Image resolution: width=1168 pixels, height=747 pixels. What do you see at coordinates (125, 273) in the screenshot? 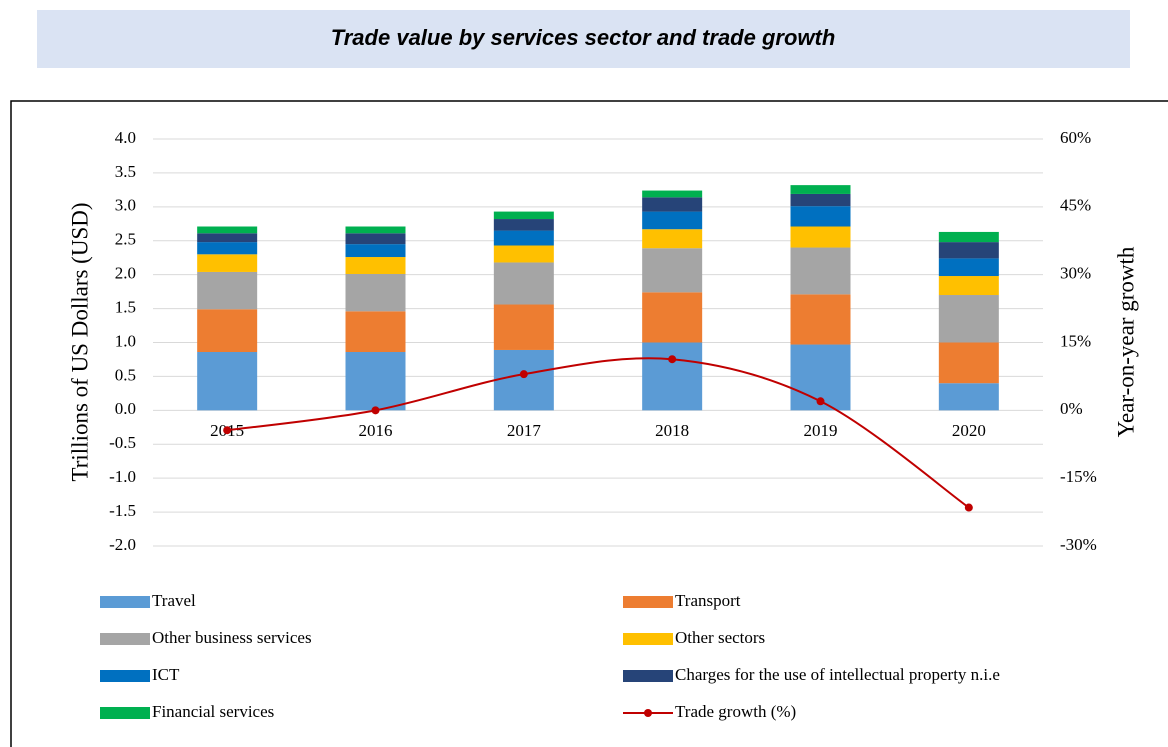
I see `y-tick-label: 2.0` at bounding box center [125, 273].